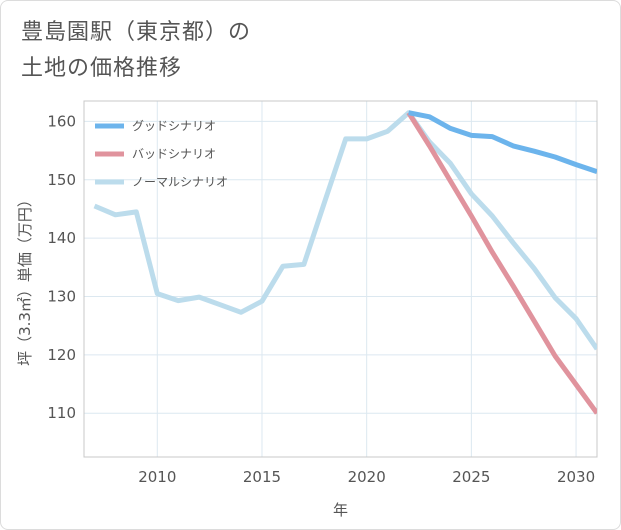 This screenshot has height=530, width=621. I want to click on x-tick-label: 2025, so click(471, 477).